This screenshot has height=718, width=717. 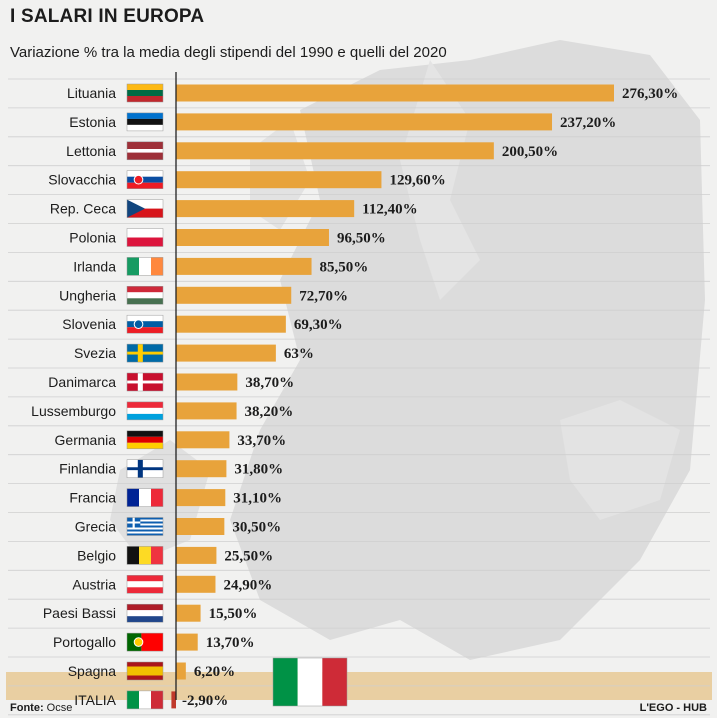 I want to click on flag-slovakia-icon, so click(x=145, y=179).